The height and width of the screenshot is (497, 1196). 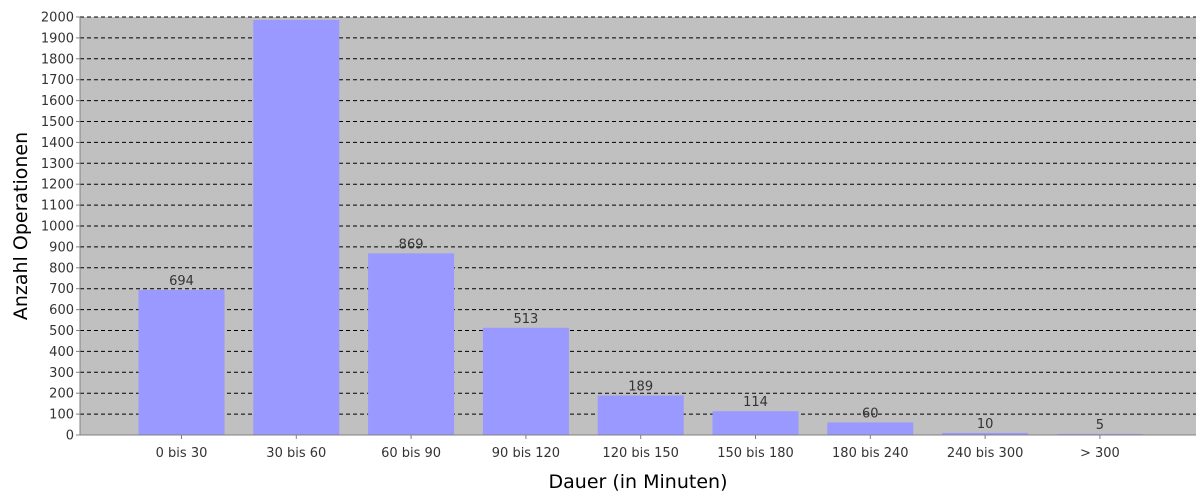 What do you see at coordinates (985, 453) in the screenshot?
I see `x-tick-label: 240 bis 300` at bounding box center [985, 453].